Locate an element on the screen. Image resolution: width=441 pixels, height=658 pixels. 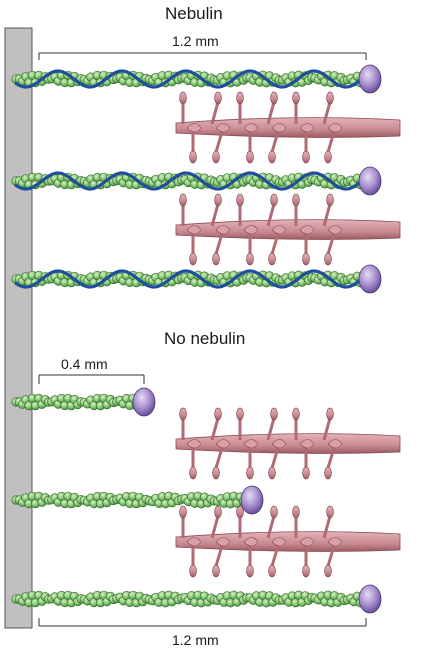
bottom-length-label: 1.2 mm is located at coordinates (195, 640).